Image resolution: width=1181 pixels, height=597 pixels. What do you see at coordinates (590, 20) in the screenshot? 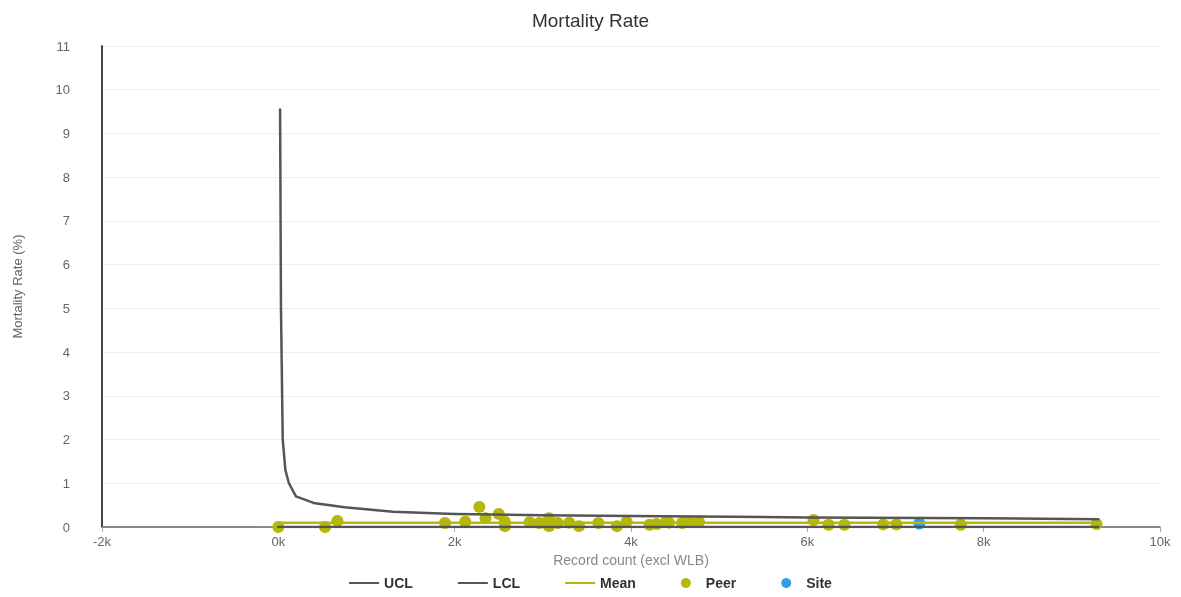
I see `chart-title: Mortality Rate` at bounding box center [590, 20].